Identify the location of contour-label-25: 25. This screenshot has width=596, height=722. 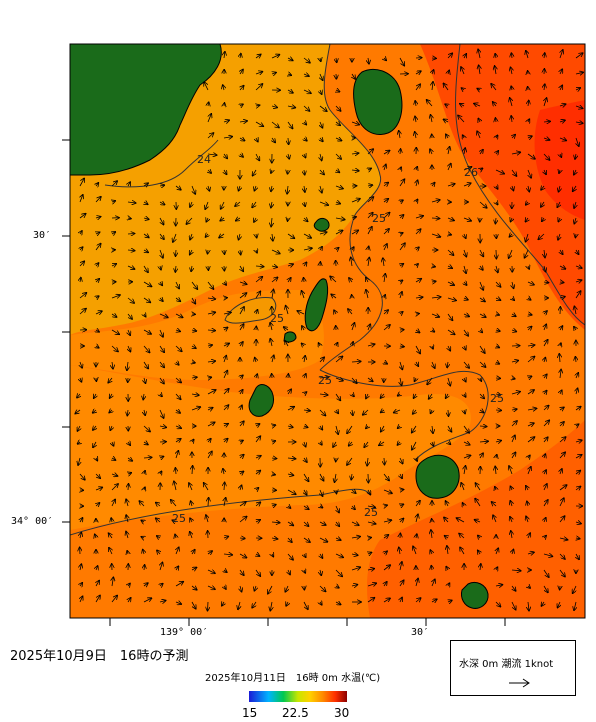
(325, 380).